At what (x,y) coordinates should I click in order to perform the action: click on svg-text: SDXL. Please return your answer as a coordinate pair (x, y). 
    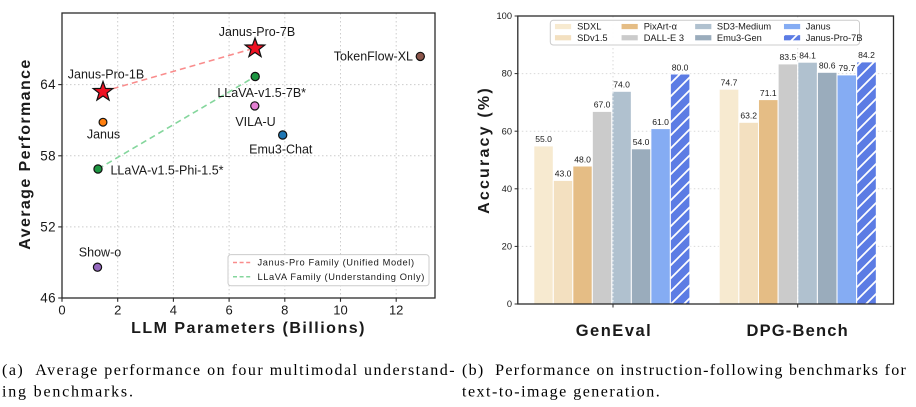
    Looking at the image, I should click on (589, 27).